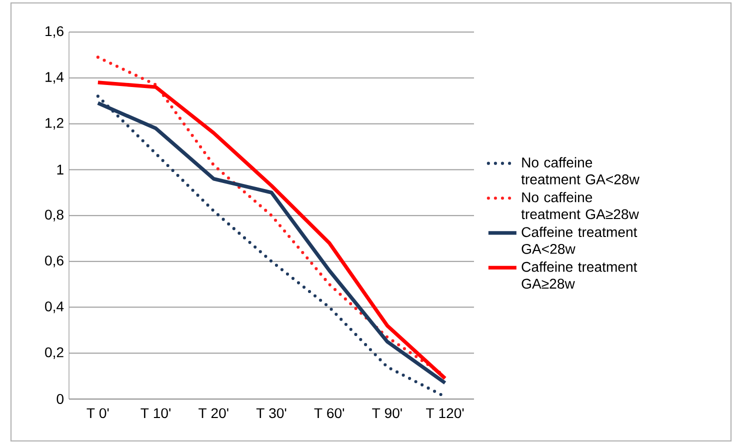 The height and width of the screenshot is (444, 734). What do you see at coordinates (55, 124) in the screenshot?
I see `y-tick-label: 1,2` at bounding box center [55, 124].